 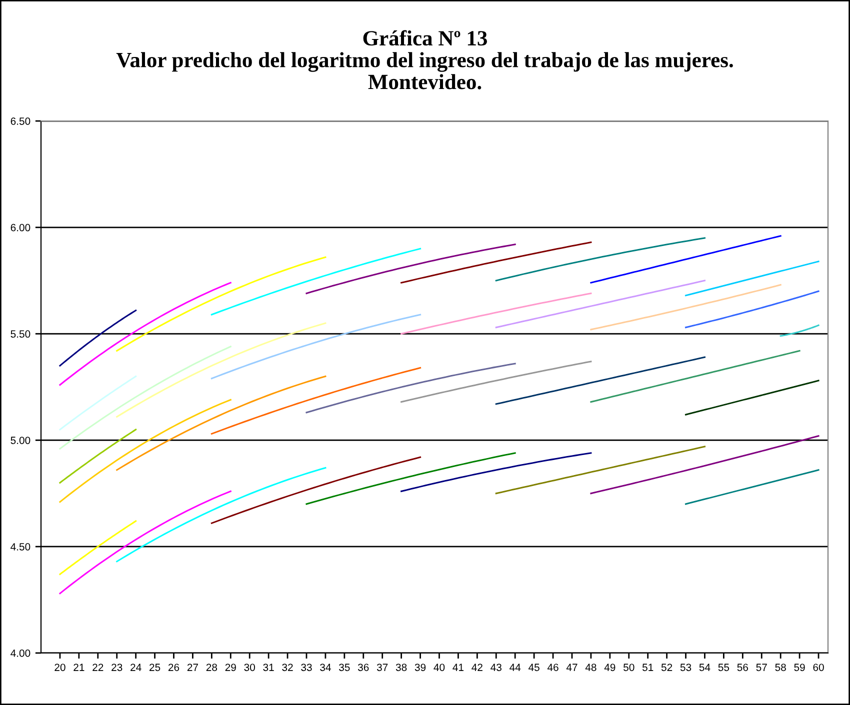 What do you see at coordinates (799, 668) in the screenshot?
I see `x-tick-label: 59` at bounding box center [799, 668].